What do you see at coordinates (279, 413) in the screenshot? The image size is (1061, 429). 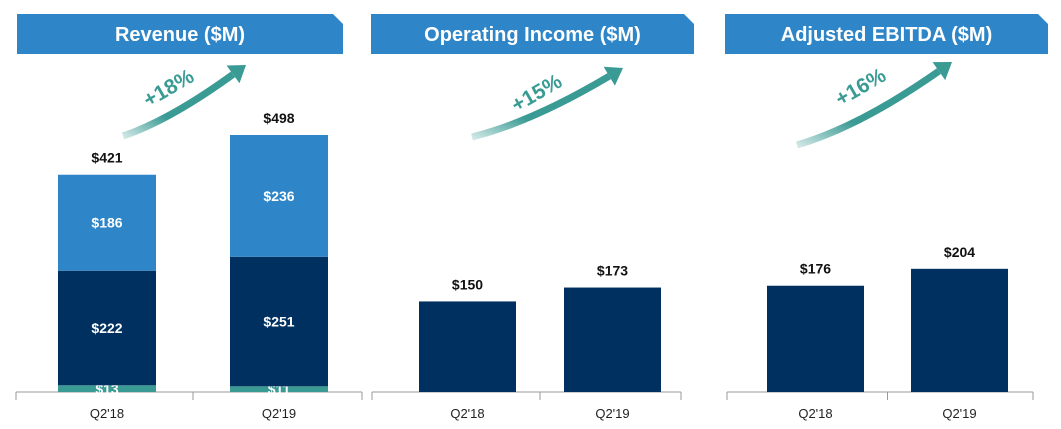 I see `revenue-category-label: Q2'19` at bounding box center [279, 413].